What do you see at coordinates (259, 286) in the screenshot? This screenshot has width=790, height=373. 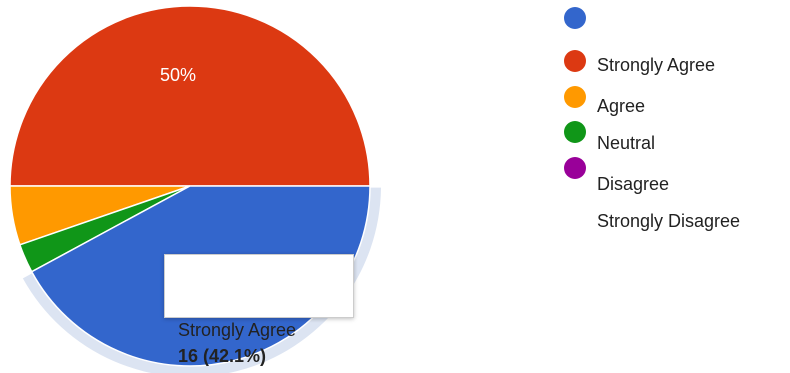 I see `tooltip-box` at bounding box center [259, 286].